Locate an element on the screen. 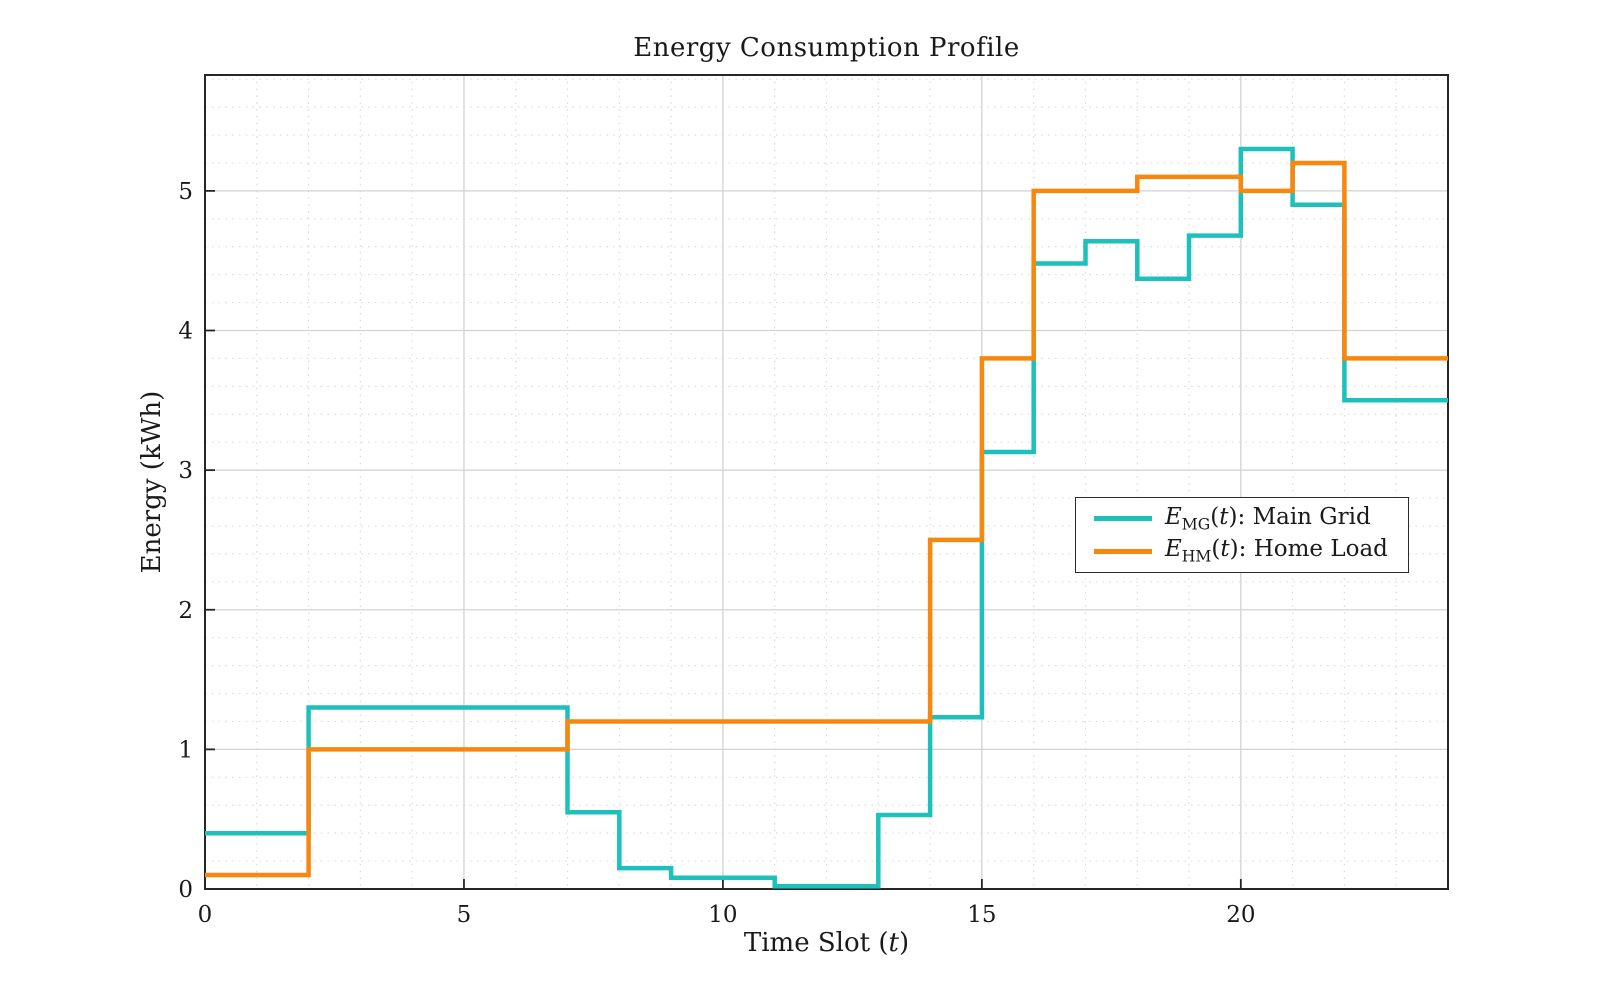 Image resolution: width=1600 pixels, height=1000 pixels. x-tick-label: 10 is located at coordinates (722, 915).